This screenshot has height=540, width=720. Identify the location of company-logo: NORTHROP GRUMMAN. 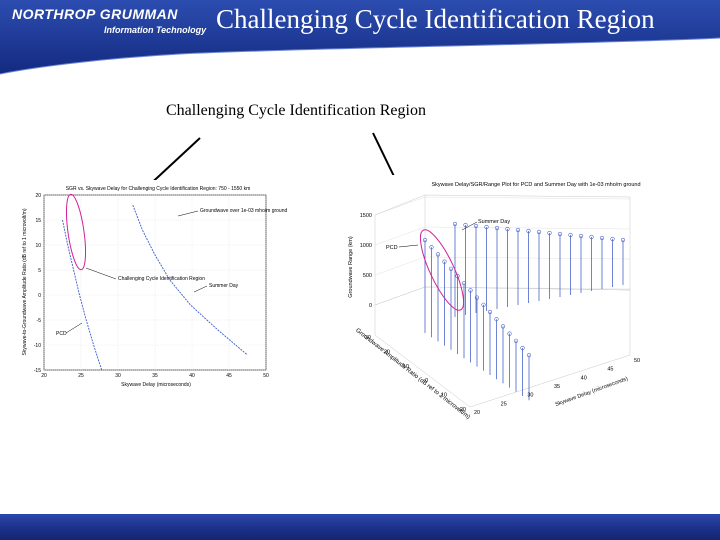
(95, 14).